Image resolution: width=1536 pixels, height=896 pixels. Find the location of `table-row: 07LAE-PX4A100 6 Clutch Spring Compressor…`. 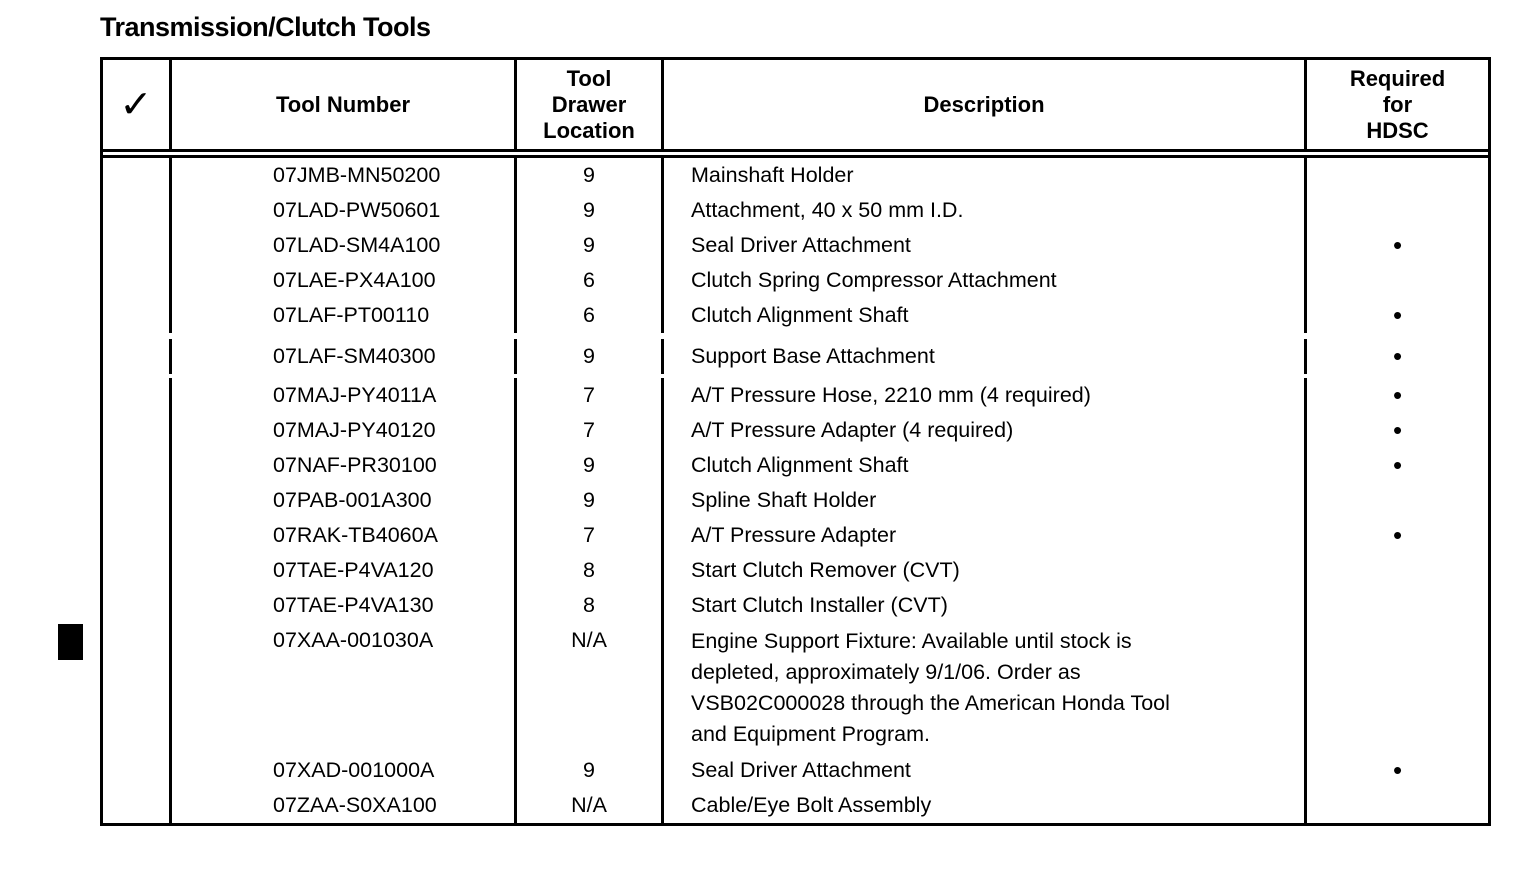

table-row: 07LAE-PX4A100 6 Clutch Spring Compressor… is located at coordinates (795, 280).